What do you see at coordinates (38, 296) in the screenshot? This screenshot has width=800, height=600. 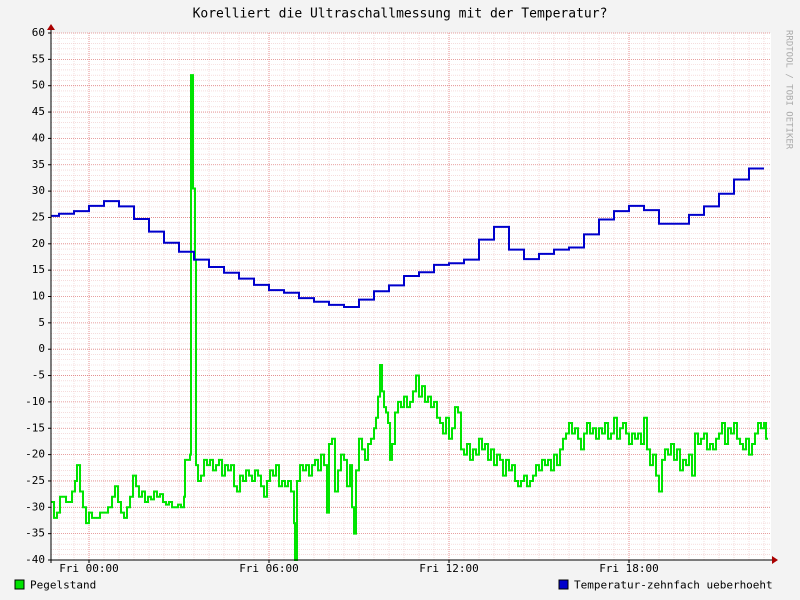 I see `y-tick-label: 10` at bounding box center [38, 296].